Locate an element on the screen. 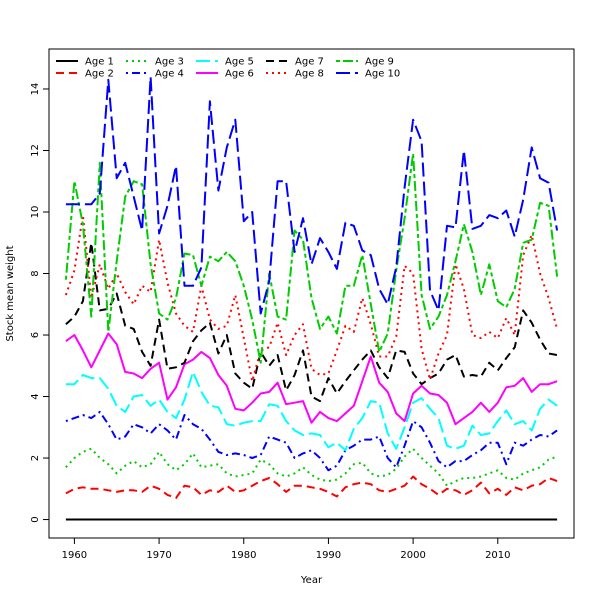  x-tick-label-2000: 2000 is located at coordinates (412, 555).